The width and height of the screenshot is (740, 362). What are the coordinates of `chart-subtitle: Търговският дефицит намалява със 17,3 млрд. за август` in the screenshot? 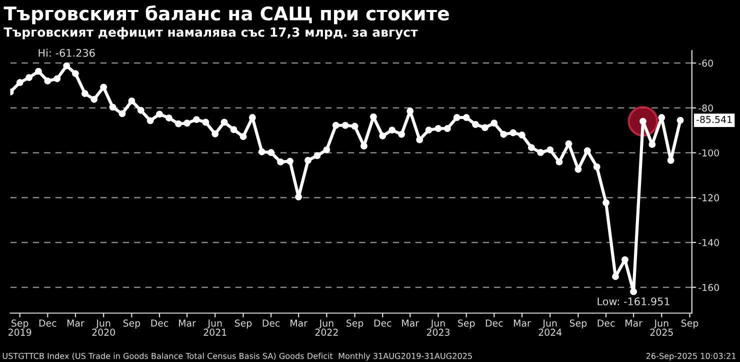 It's located at (211, 33).